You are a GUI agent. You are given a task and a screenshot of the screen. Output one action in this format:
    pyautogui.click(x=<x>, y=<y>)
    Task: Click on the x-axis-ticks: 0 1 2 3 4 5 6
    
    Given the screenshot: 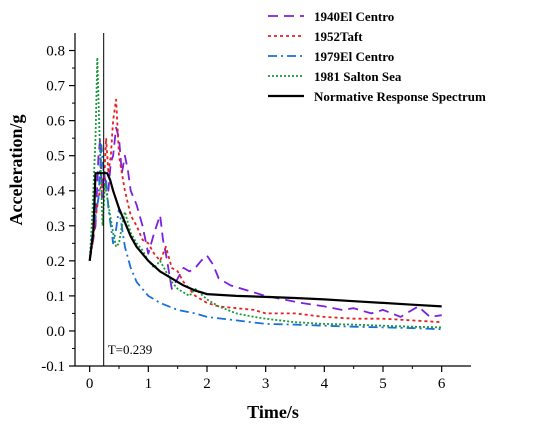 What is the action you would take?
    pyautogui.click(x=266, y=379)
    